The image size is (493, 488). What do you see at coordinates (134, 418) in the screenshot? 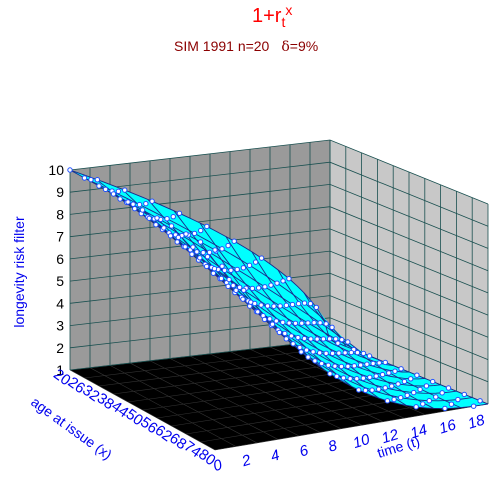
I see `x-tick-label: 50` at bounding box center [134, 418].